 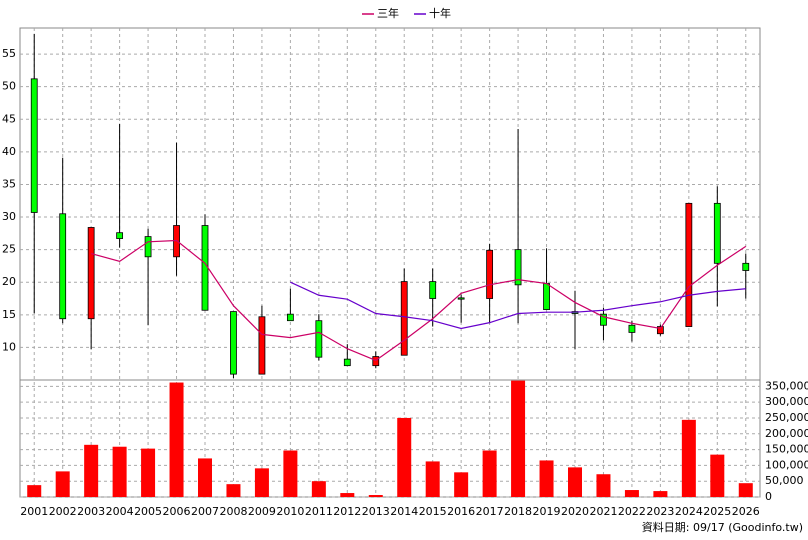 What do you see at coordinates (575, 511) in the screenshot?
I see `x-tick-label: 2020` at bounding box center [575, 511].